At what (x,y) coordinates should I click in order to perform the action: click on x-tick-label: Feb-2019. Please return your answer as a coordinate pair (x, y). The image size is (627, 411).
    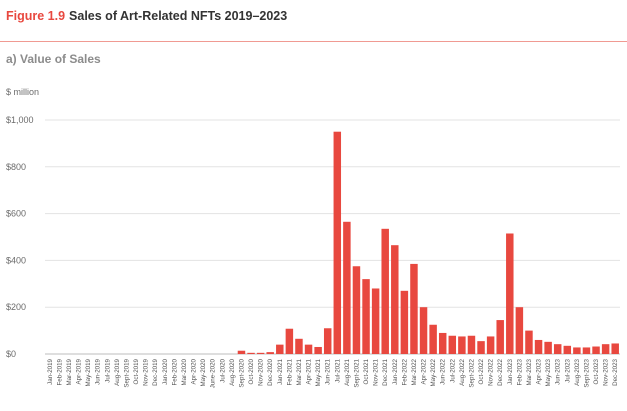
    Looking at the image, I should click on (59, 371).